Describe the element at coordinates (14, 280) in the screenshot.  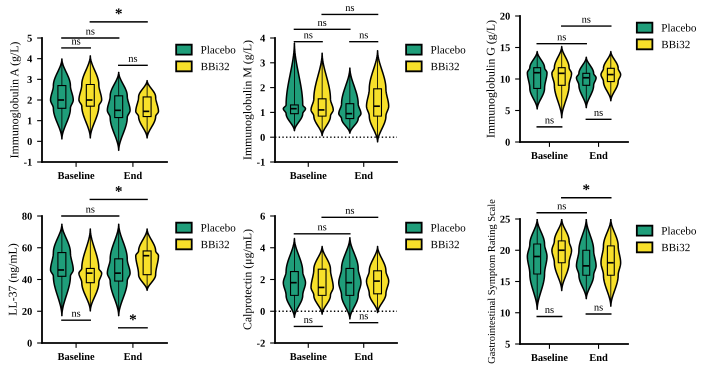
I see `y-axis-title: LL-37 (ng/mL)` at that location.